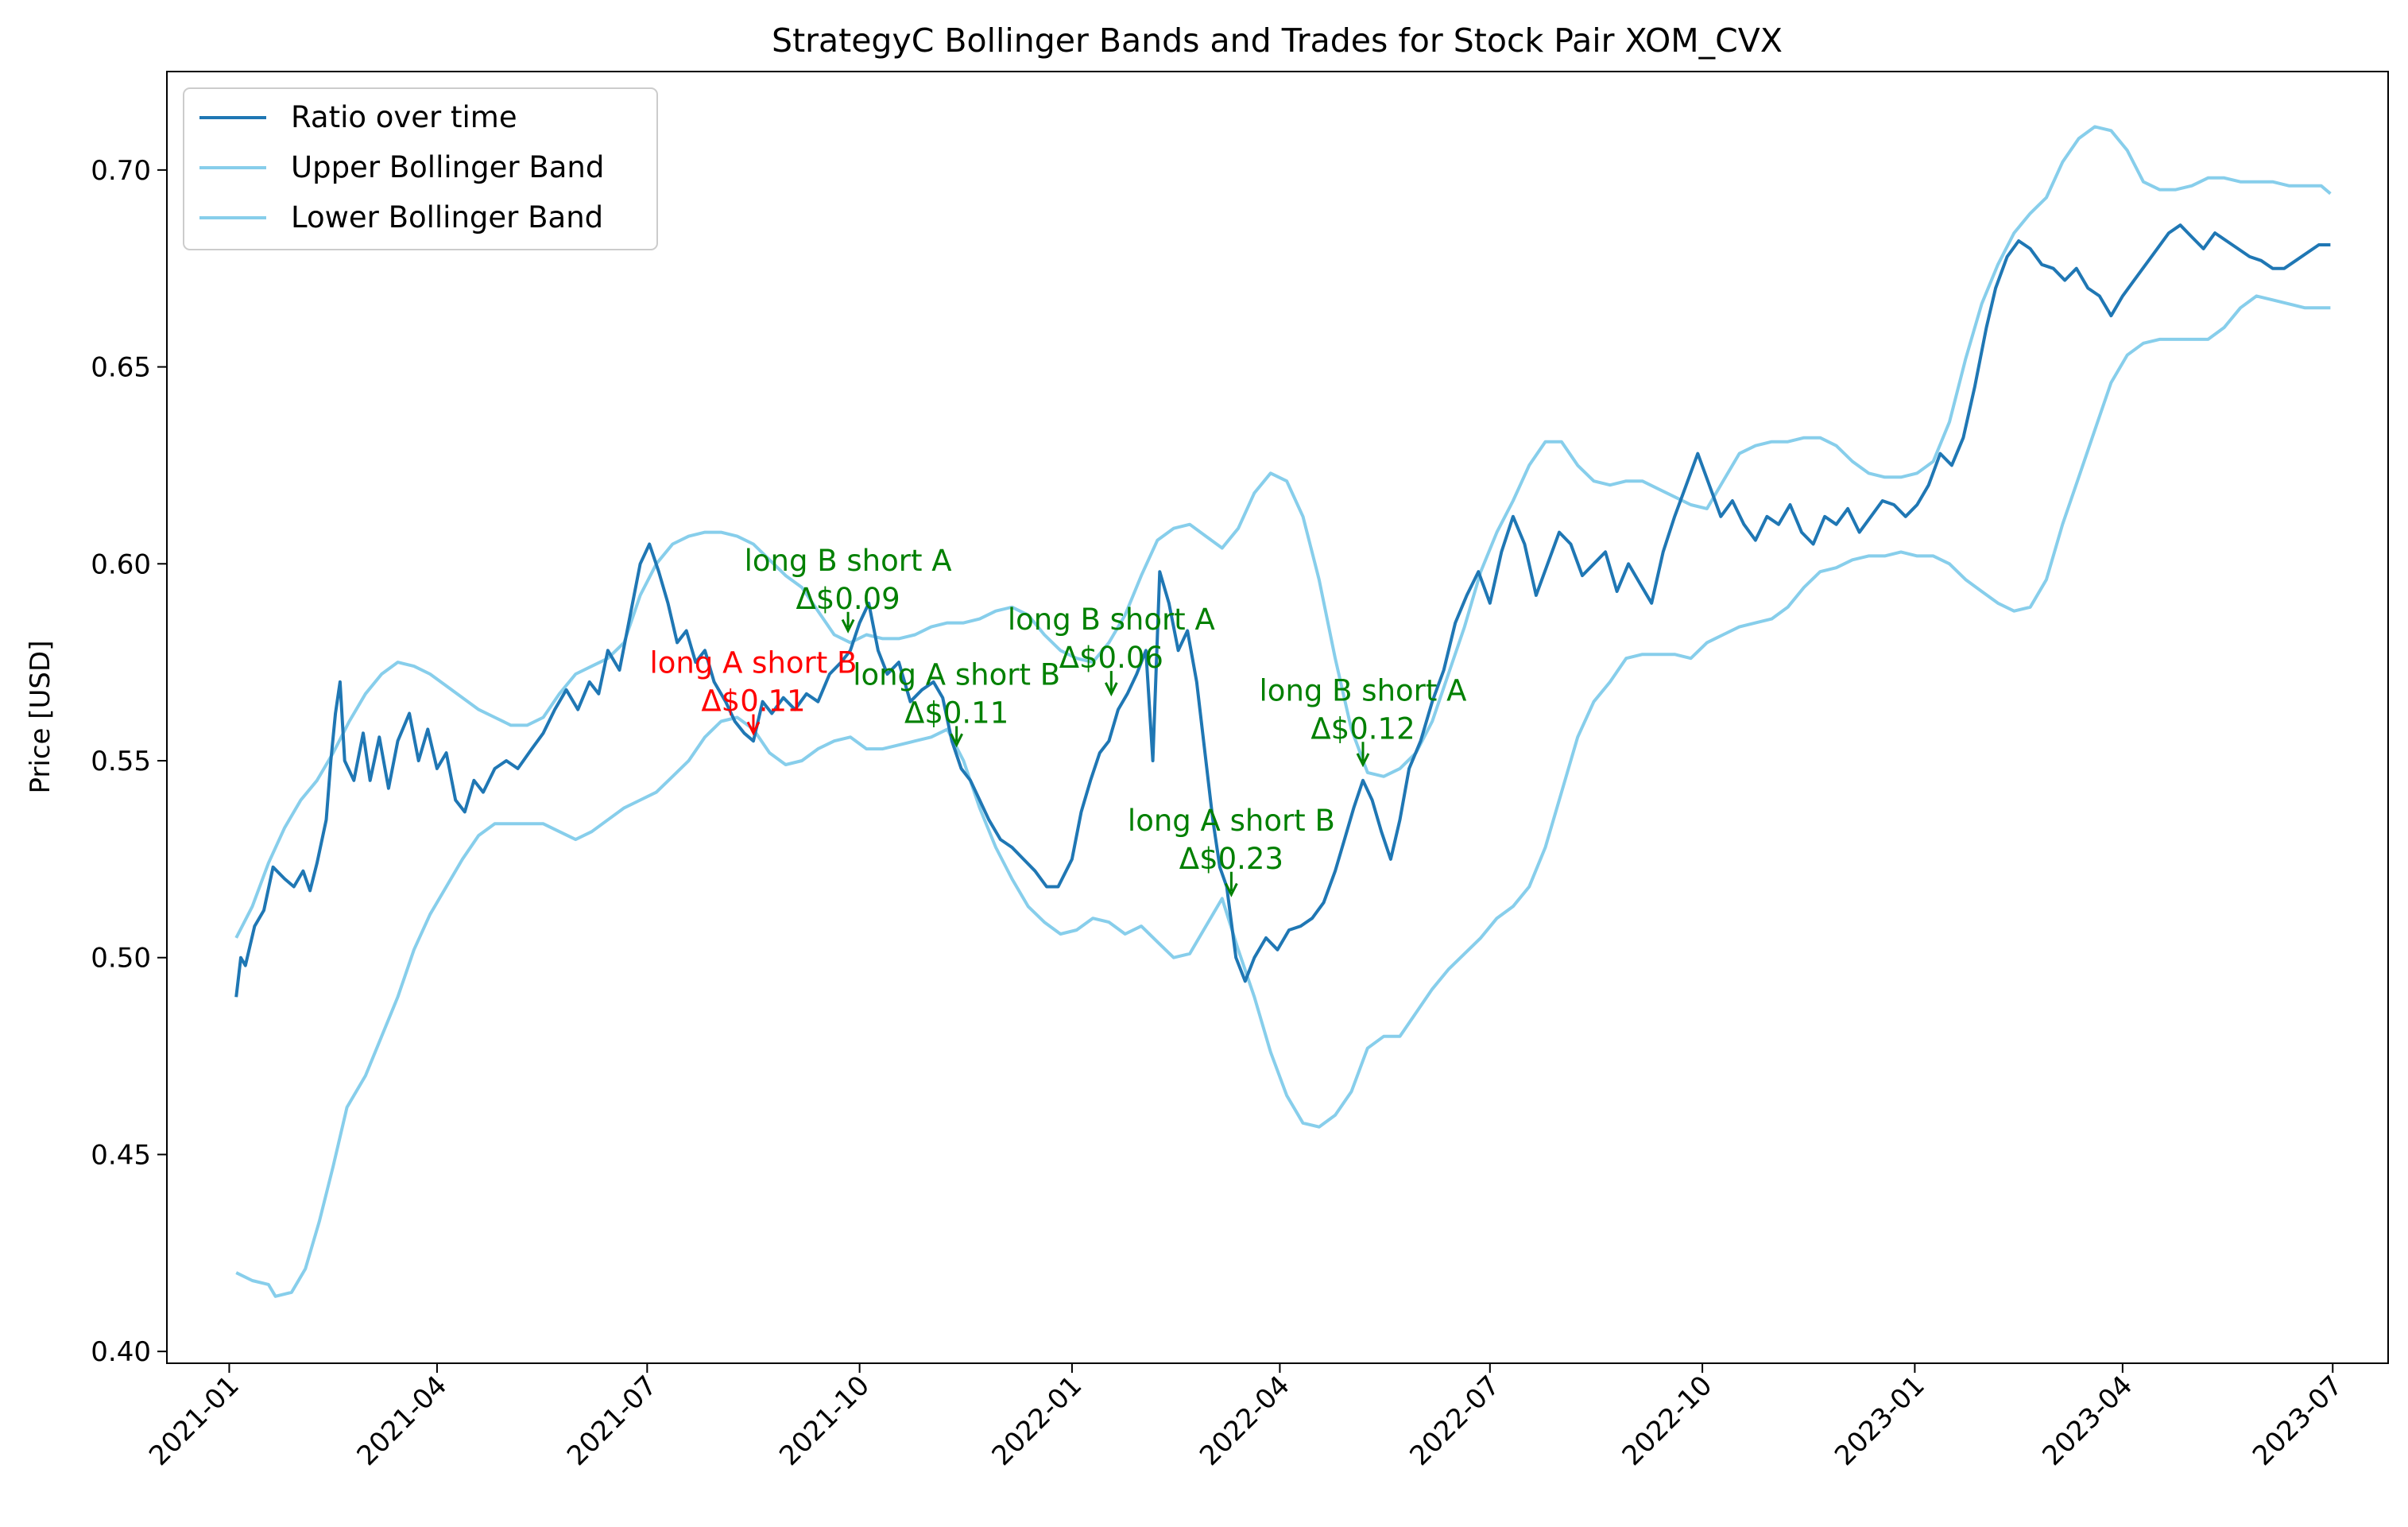  I want to click on y-axis: 0.40 0.45 0.50 0.55 0.60 0.65 0.70, so click(129, 761).